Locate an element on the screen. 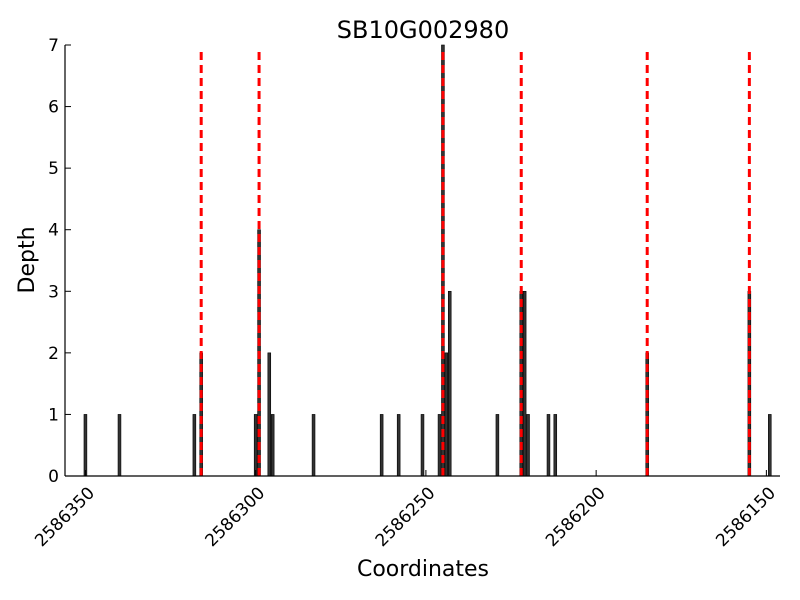  y-tick-label: 1 is located at coordinates (53, 415).